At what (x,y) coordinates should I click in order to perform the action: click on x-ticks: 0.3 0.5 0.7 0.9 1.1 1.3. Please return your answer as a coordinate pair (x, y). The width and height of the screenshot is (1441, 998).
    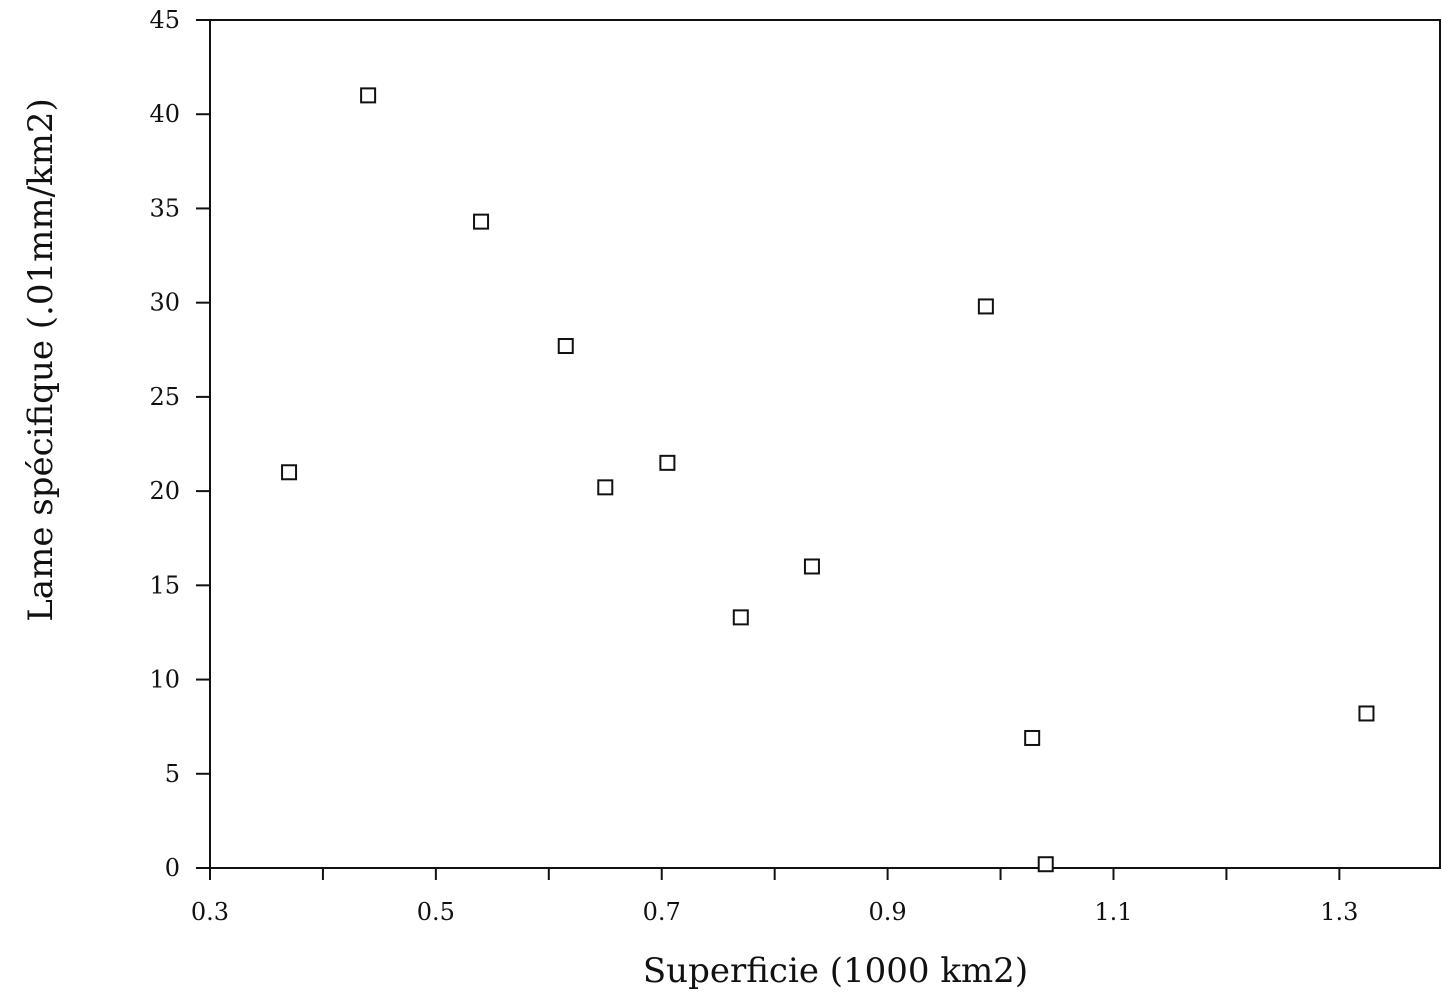
    Looking at the image, I should click on (774, 897).